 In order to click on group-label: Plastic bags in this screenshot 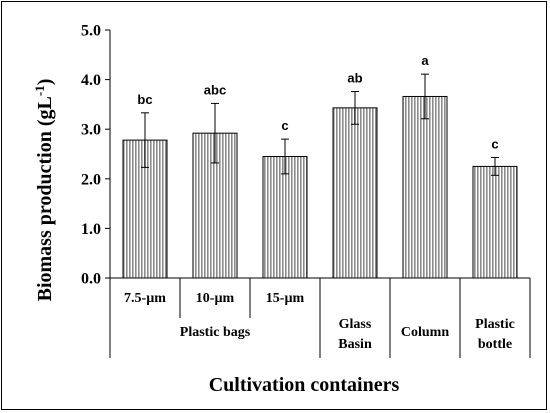, I will do `click(215, 332)`.